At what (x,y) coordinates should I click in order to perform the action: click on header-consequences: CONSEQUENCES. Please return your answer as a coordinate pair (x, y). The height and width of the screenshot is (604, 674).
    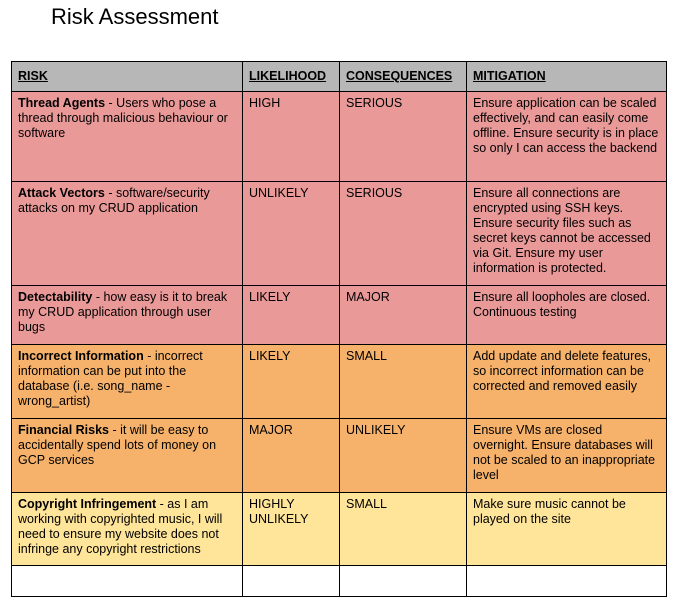
    Looking at the image, I should click on (403, 76).